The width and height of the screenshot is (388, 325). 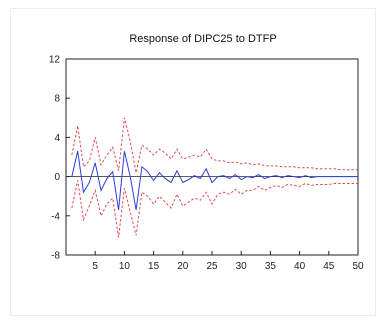 I want to click on x-axis: 5 10 15 20 25 30 35 40 45 50, so click(x=228, y=261).